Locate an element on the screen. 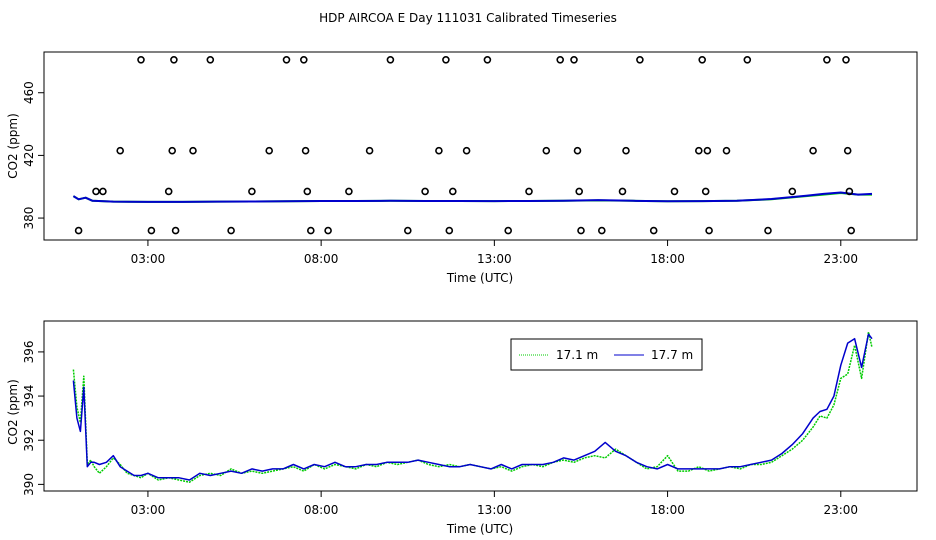  bottom-x-tick-label: 13:00 is located at coordinates (494, 510).